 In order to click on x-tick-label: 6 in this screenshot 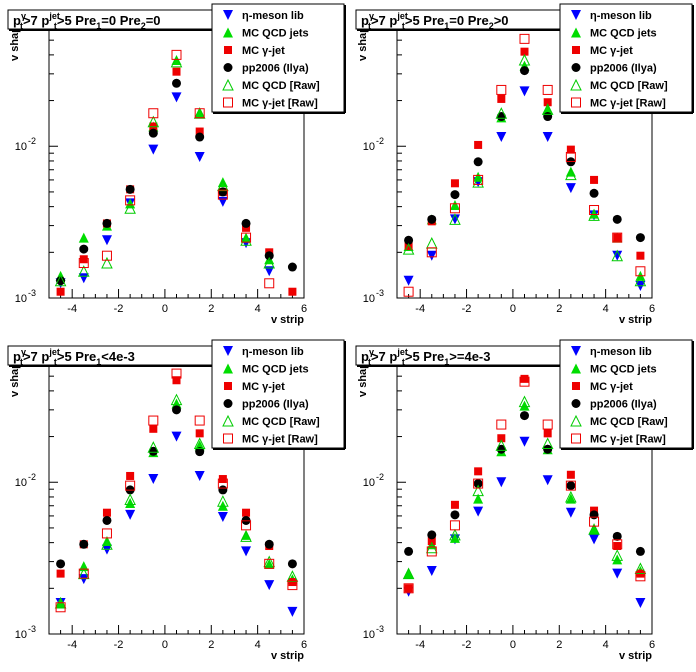, I will do `click(304, 645)`.